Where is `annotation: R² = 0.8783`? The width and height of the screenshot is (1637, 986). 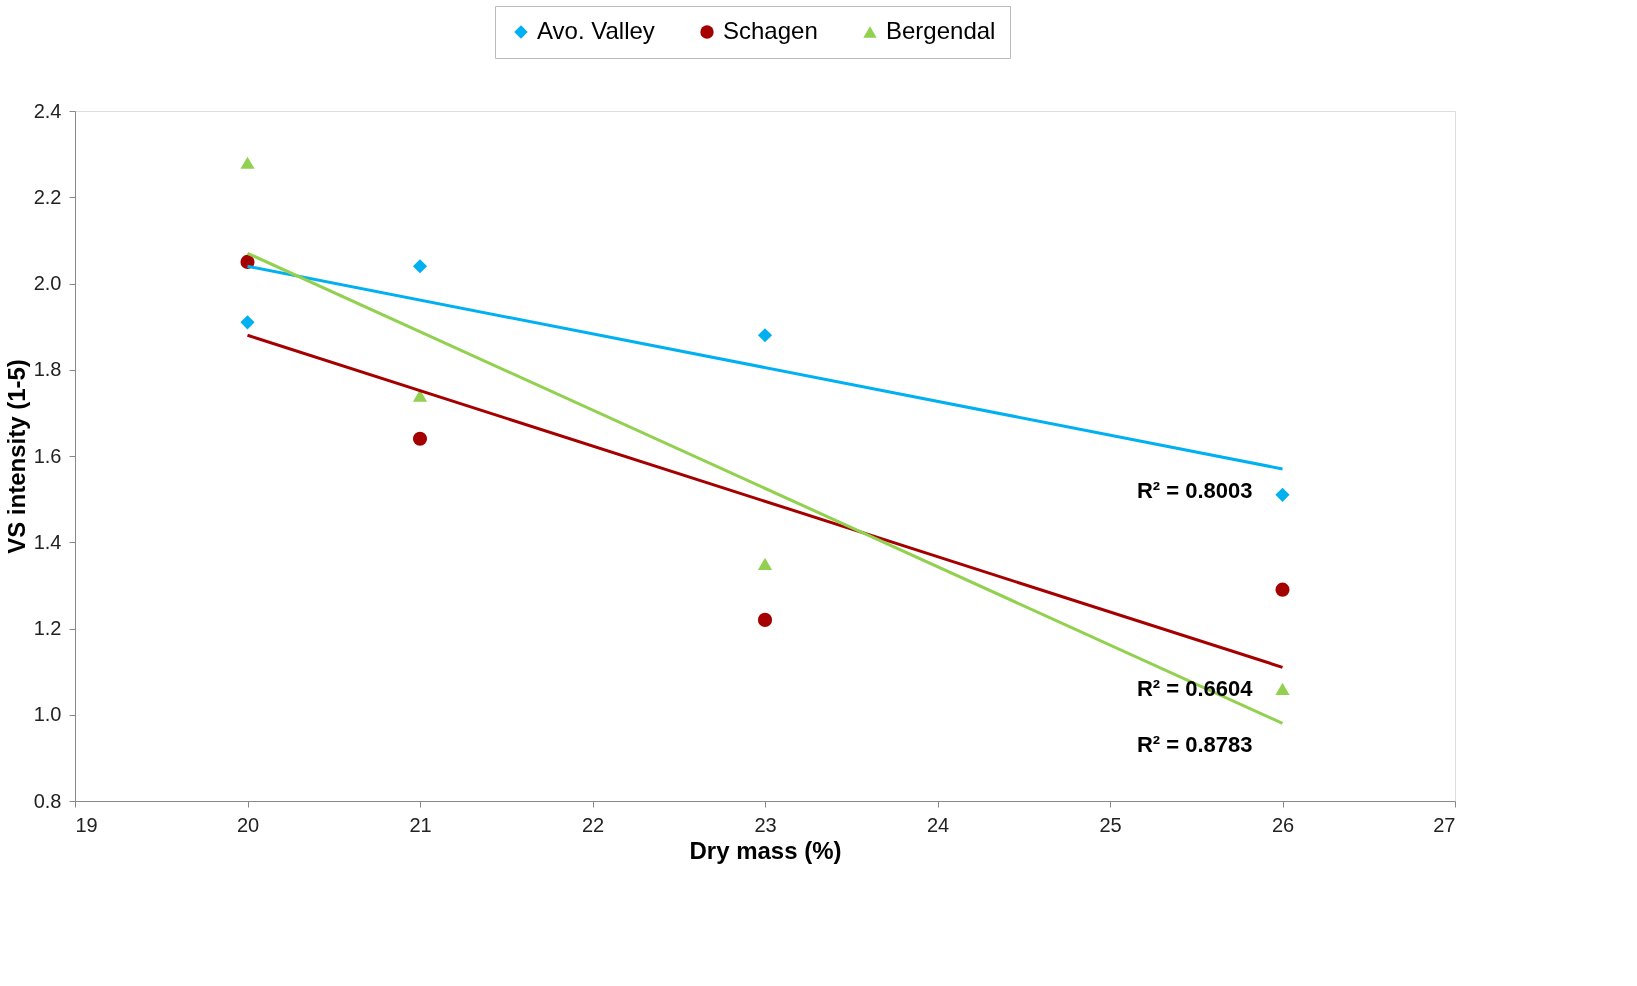
annotation: R² = 0.8783 is located at coordinates (1194, 745).